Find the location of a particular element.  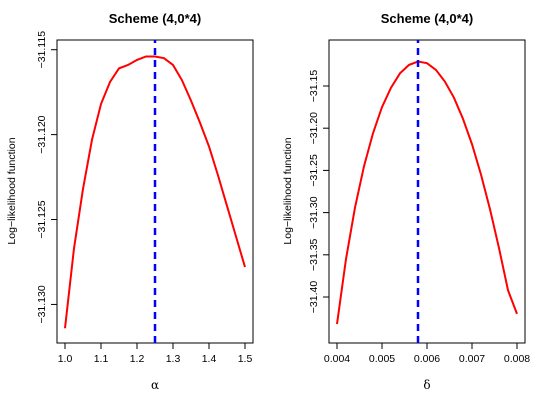

y-tick-label: −31.30 is located at coordinates (314, 212).